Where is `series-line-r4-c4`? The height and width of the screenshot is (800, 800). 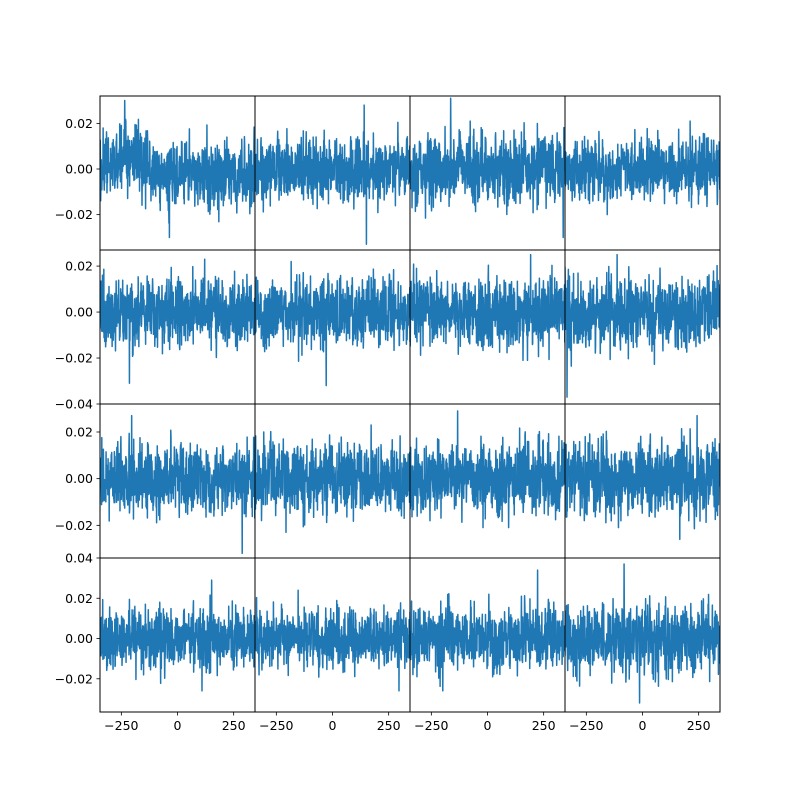
series-line-r4-c4 is located at coordinates (642, 633).